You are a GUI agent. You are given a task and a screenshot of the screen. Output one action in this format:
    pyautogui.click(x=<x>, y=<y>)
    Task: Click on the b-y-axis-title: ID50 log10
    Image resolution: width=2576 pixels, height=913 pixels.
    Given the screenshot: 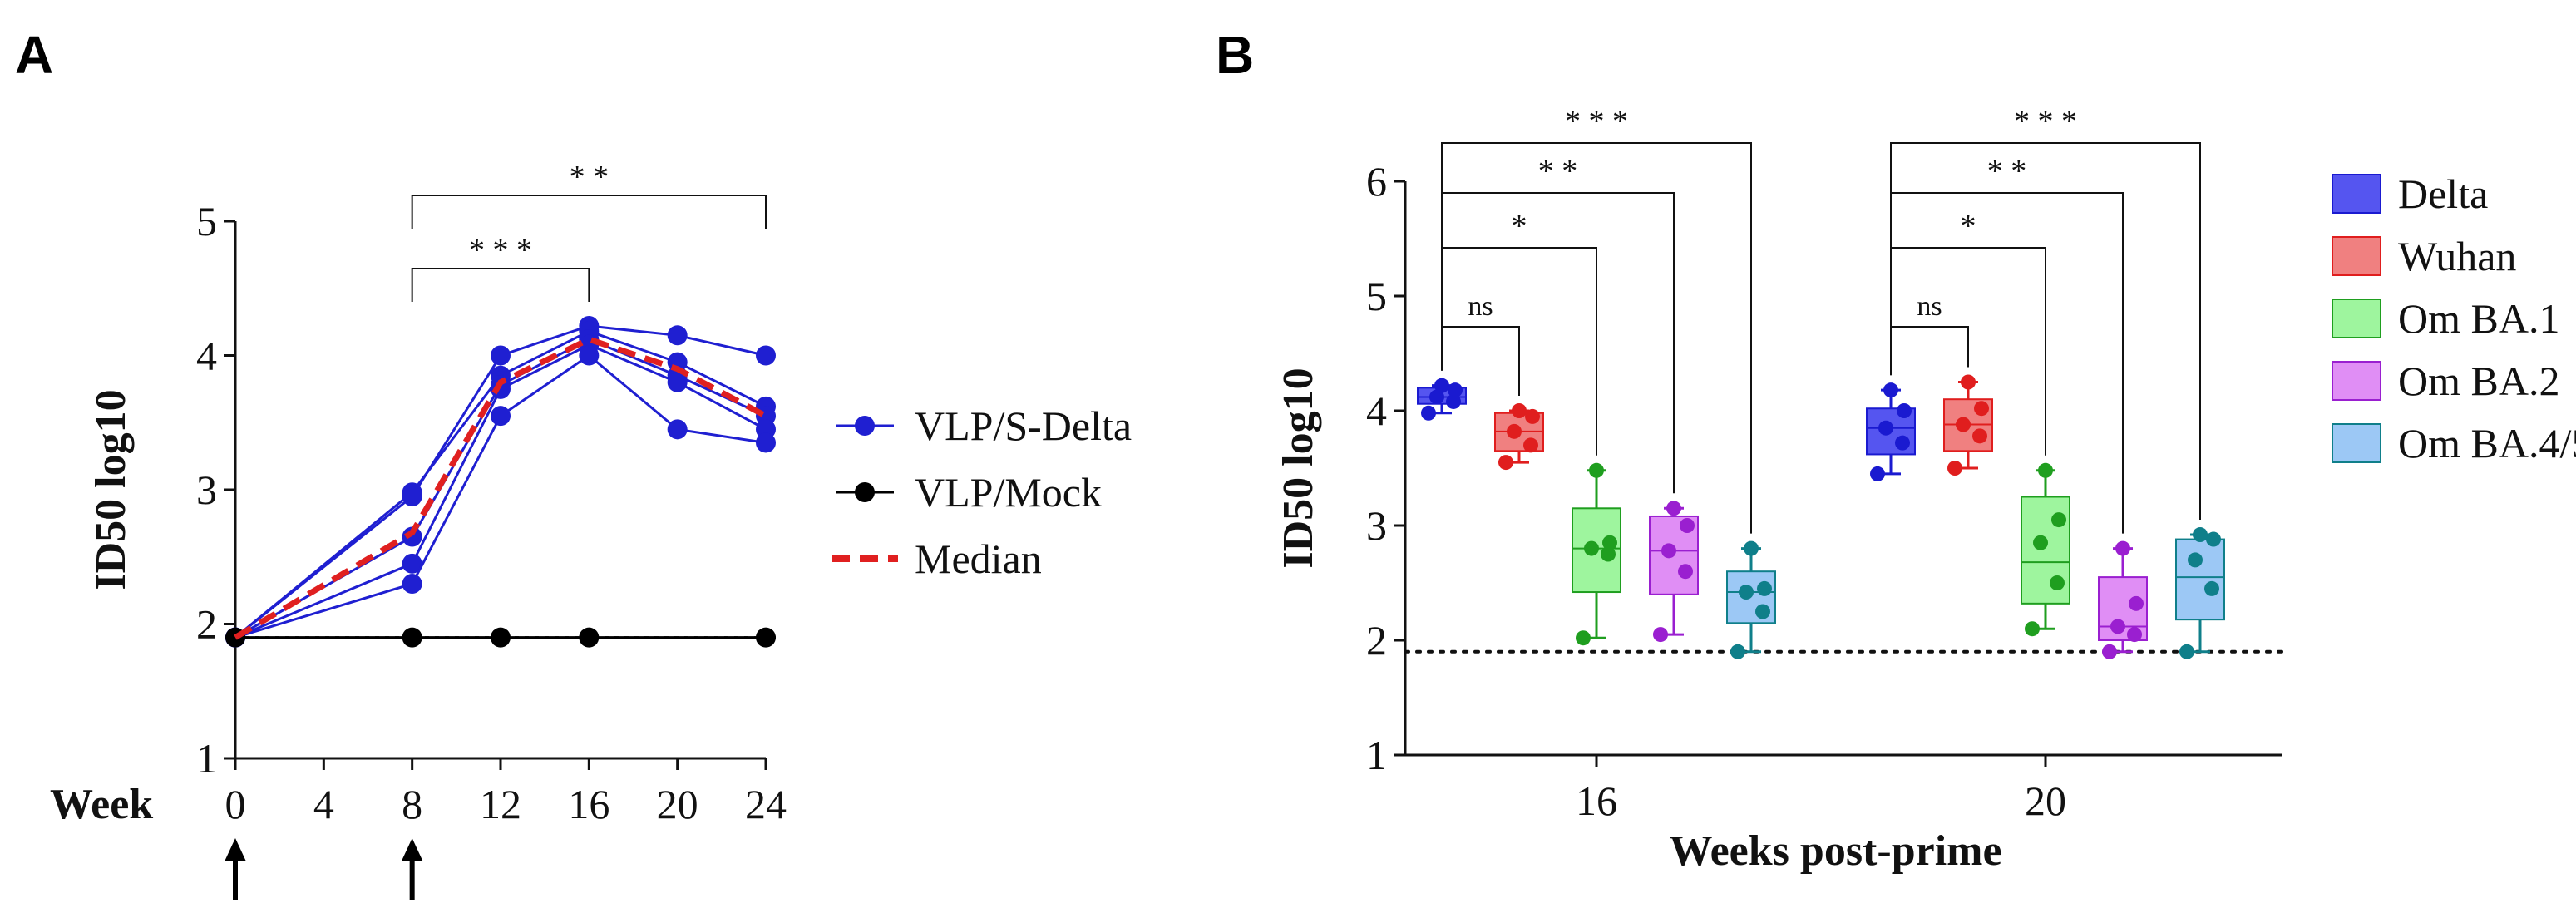 What is the action you would take?
    pyautogui.click(x=1298, y=468)
    